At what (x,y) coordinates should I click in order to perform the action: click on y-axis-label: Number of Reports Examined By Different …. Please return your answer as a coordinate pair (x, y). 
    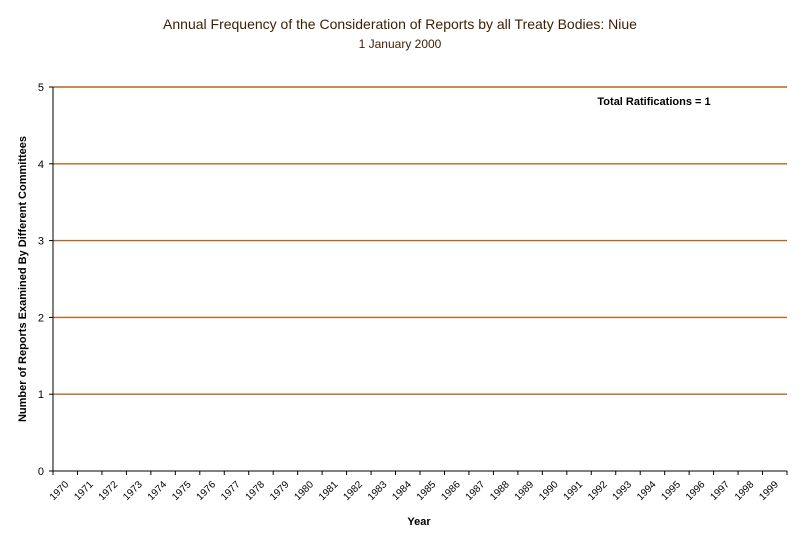
    Looking at the image, I should click on (23, 279).